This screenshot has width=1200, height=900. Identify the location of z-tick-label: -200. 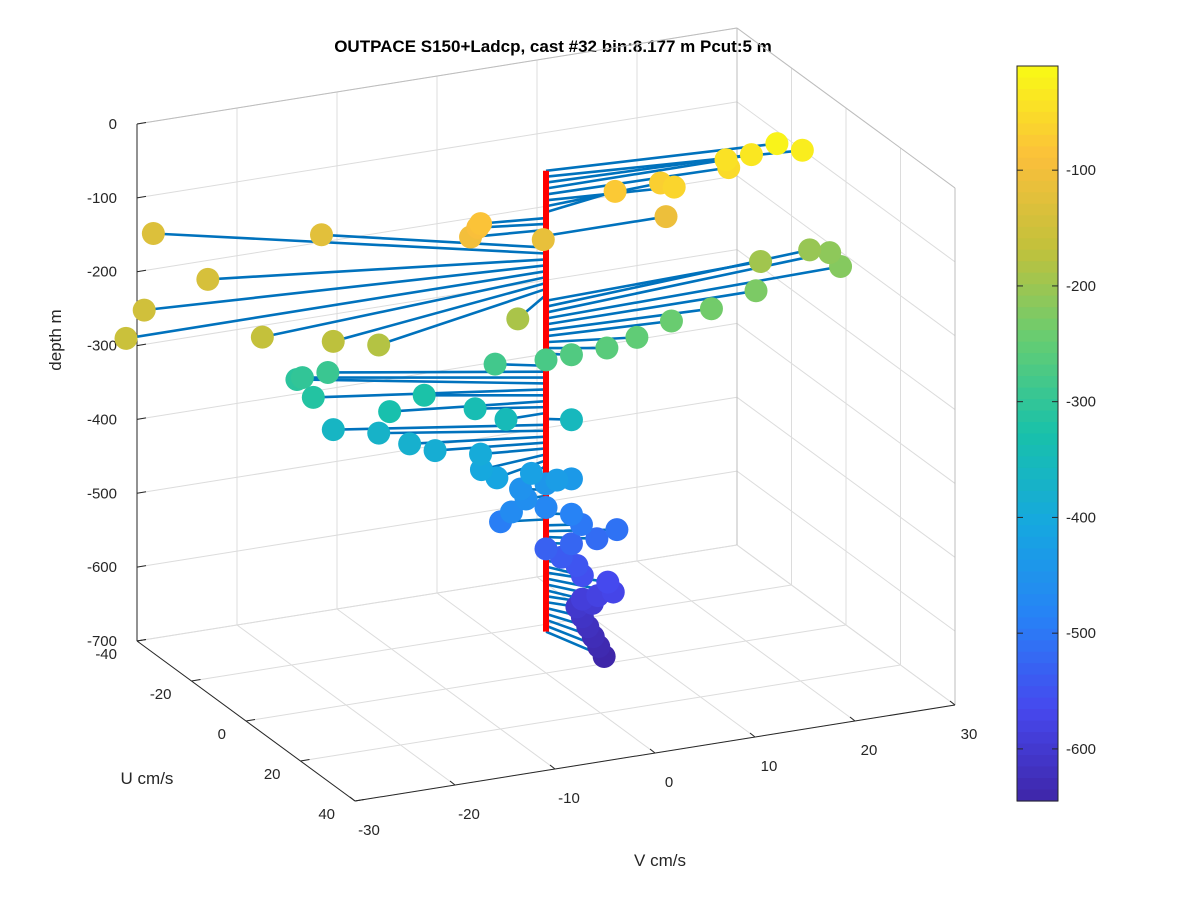
(102, 272).